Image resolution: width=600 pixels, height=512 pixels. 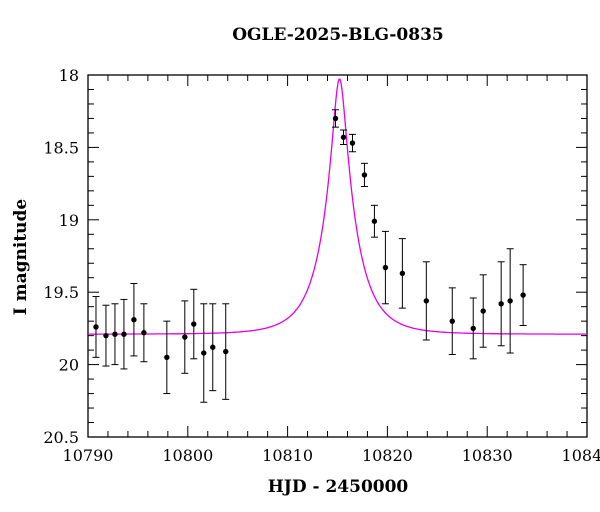 What do you see at coordinates (487, 455) in the screenshot?
I see `x-tick-label: 10830` at bounding box center [487, 455].